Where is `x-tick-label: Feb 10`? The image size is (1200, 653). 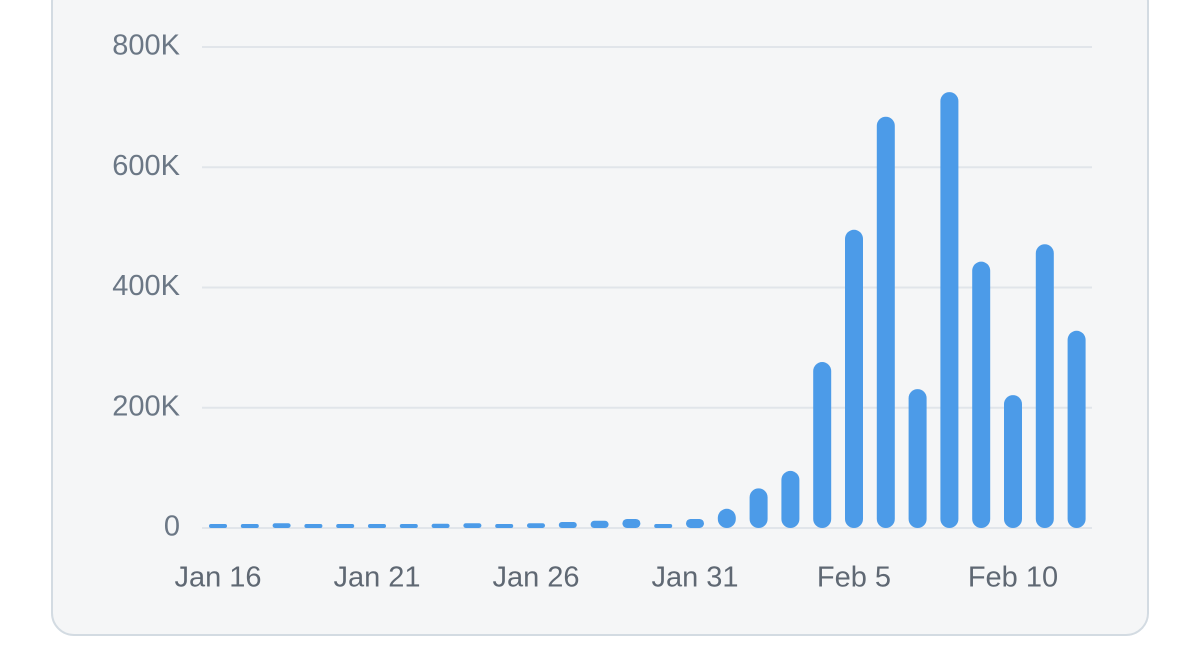 x-tick-label: Feb 10 is located at coordinates (1013, 578).